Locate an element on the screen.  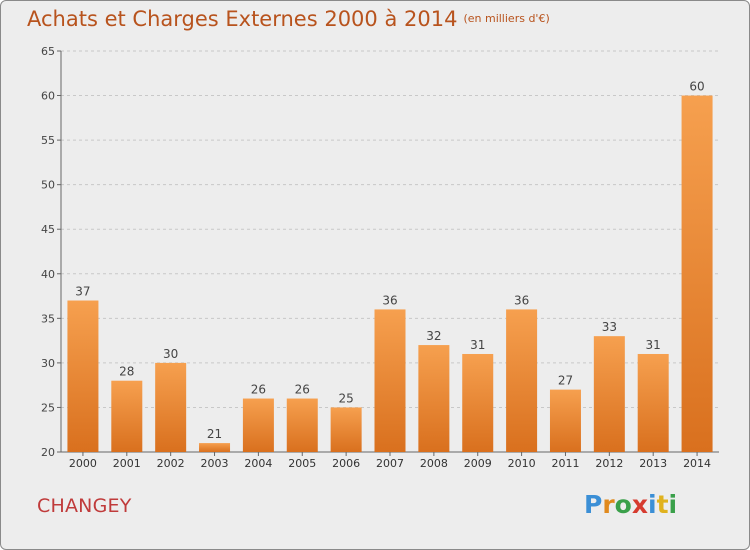
x-tick-label: 2003 is located at coordinates (215, 463).